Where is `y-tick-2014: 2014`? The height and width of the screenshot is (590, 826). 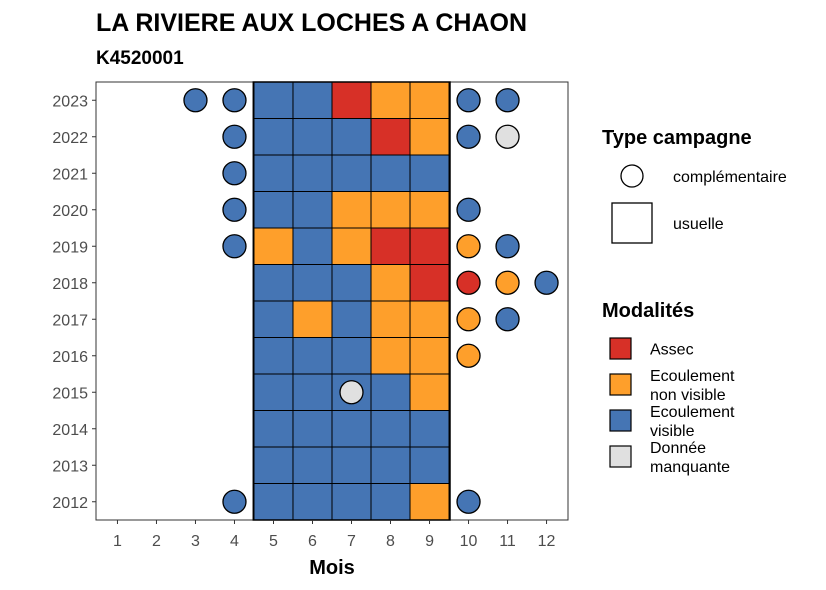
y-tick-2014: 2014 is located at coordinates (70, 430).